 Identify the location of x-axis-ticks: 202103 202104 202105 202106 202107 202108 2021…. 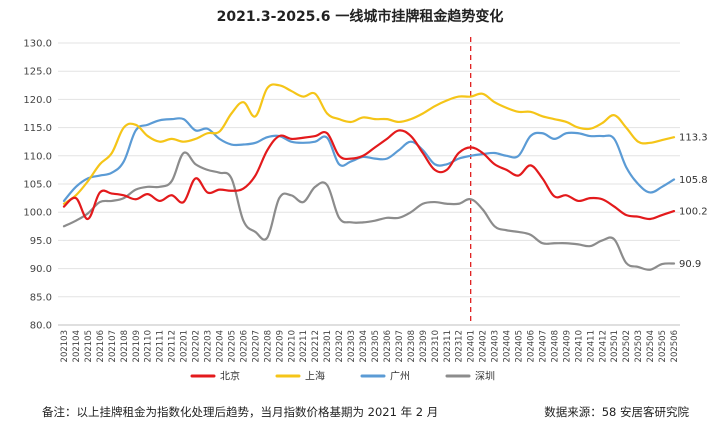
(370, 346).